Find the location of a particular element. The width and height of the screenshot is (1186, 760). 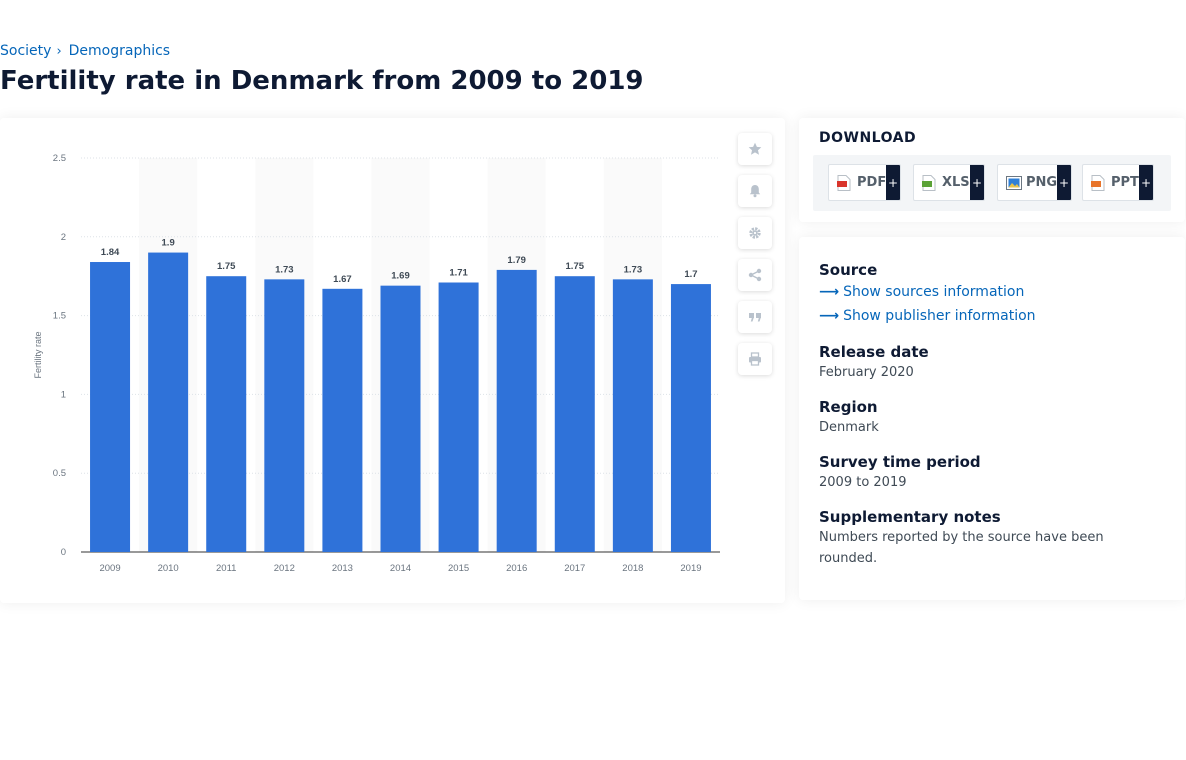

share-button is located at coordinates (755, 275).